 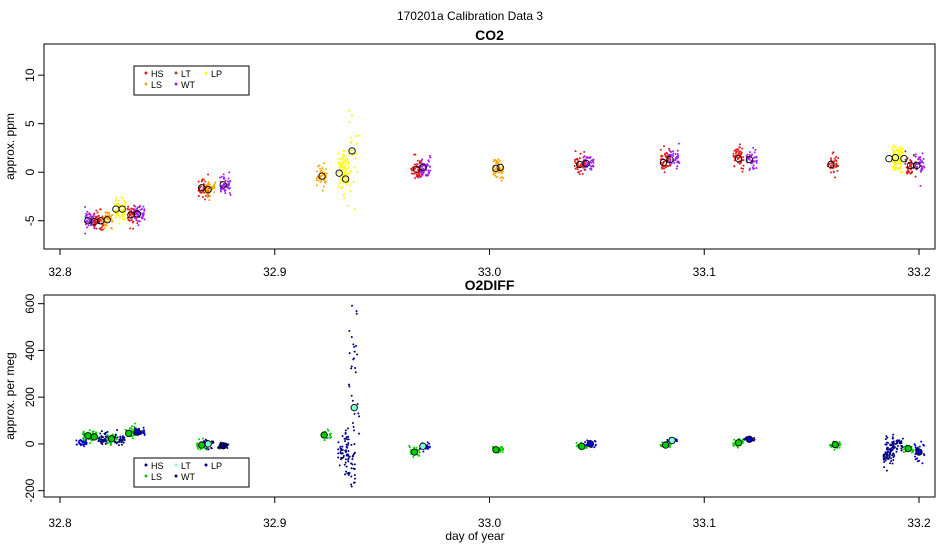 I want to click on legend: HS LT LP LS WT, so click(x=191, y=80).